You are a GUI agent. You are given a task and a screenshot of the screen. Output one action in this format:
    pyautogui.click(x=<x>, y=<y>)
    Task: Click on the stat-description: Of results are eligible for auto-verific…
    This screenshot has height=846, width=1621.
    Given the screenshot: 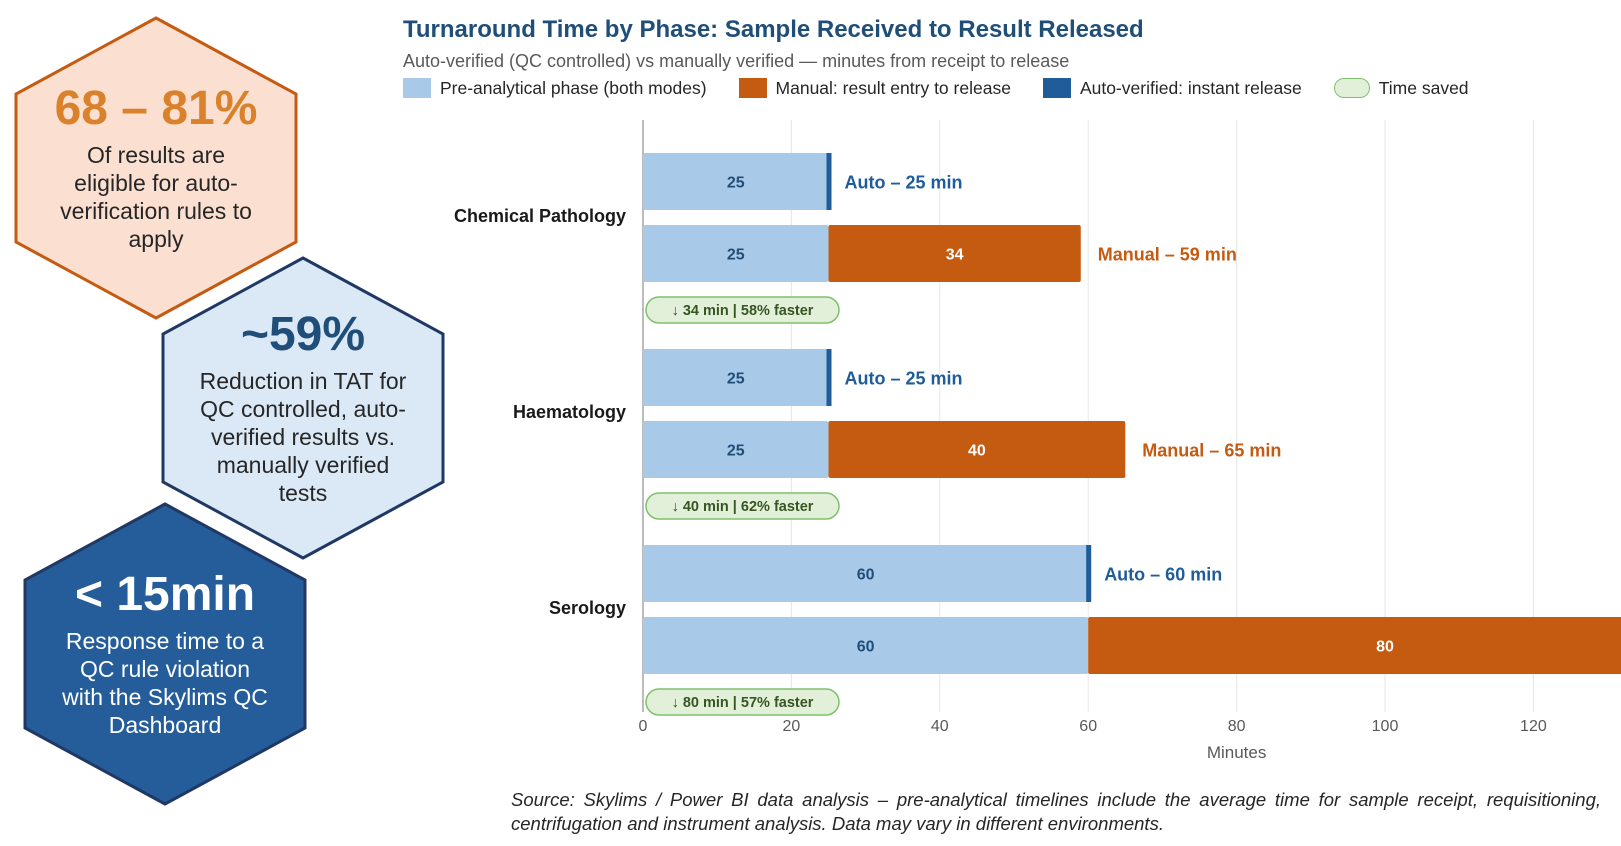 What is the action you would take?
    pyautogui.click(x=156, y=197)
    